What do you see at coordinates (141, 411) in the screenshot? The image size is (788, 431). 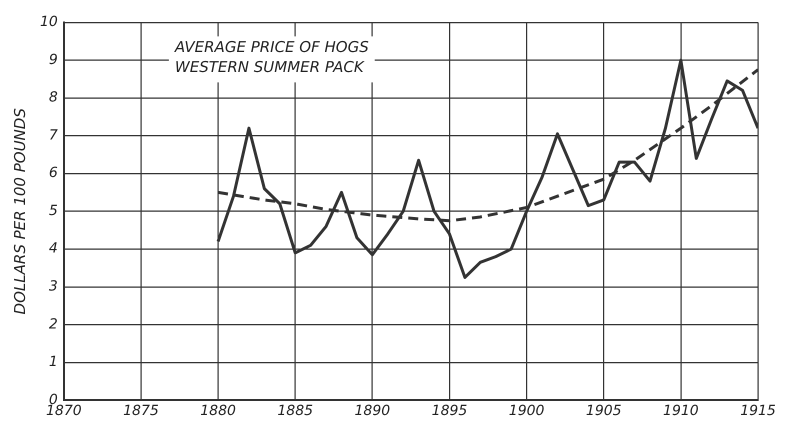 I see `x-tick-label: 1875` at bounding box center [141, 411].